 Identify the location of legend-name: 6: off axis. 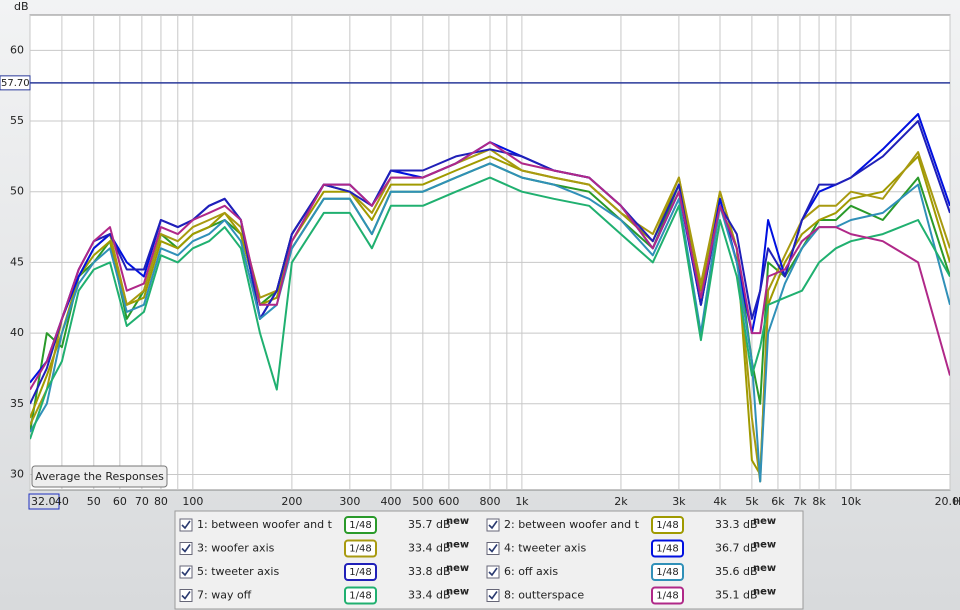
(531, 571).